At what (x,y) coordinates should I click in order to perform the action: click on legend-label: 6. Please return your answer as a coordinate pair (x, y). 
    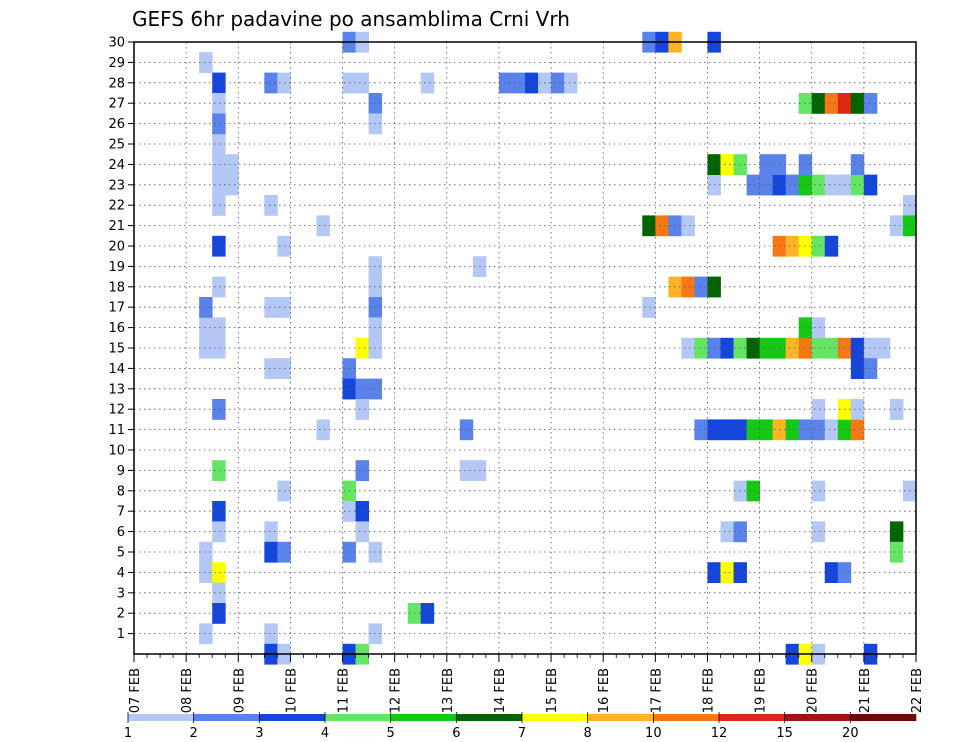
    Looking at the image, I should click on (456, 733).